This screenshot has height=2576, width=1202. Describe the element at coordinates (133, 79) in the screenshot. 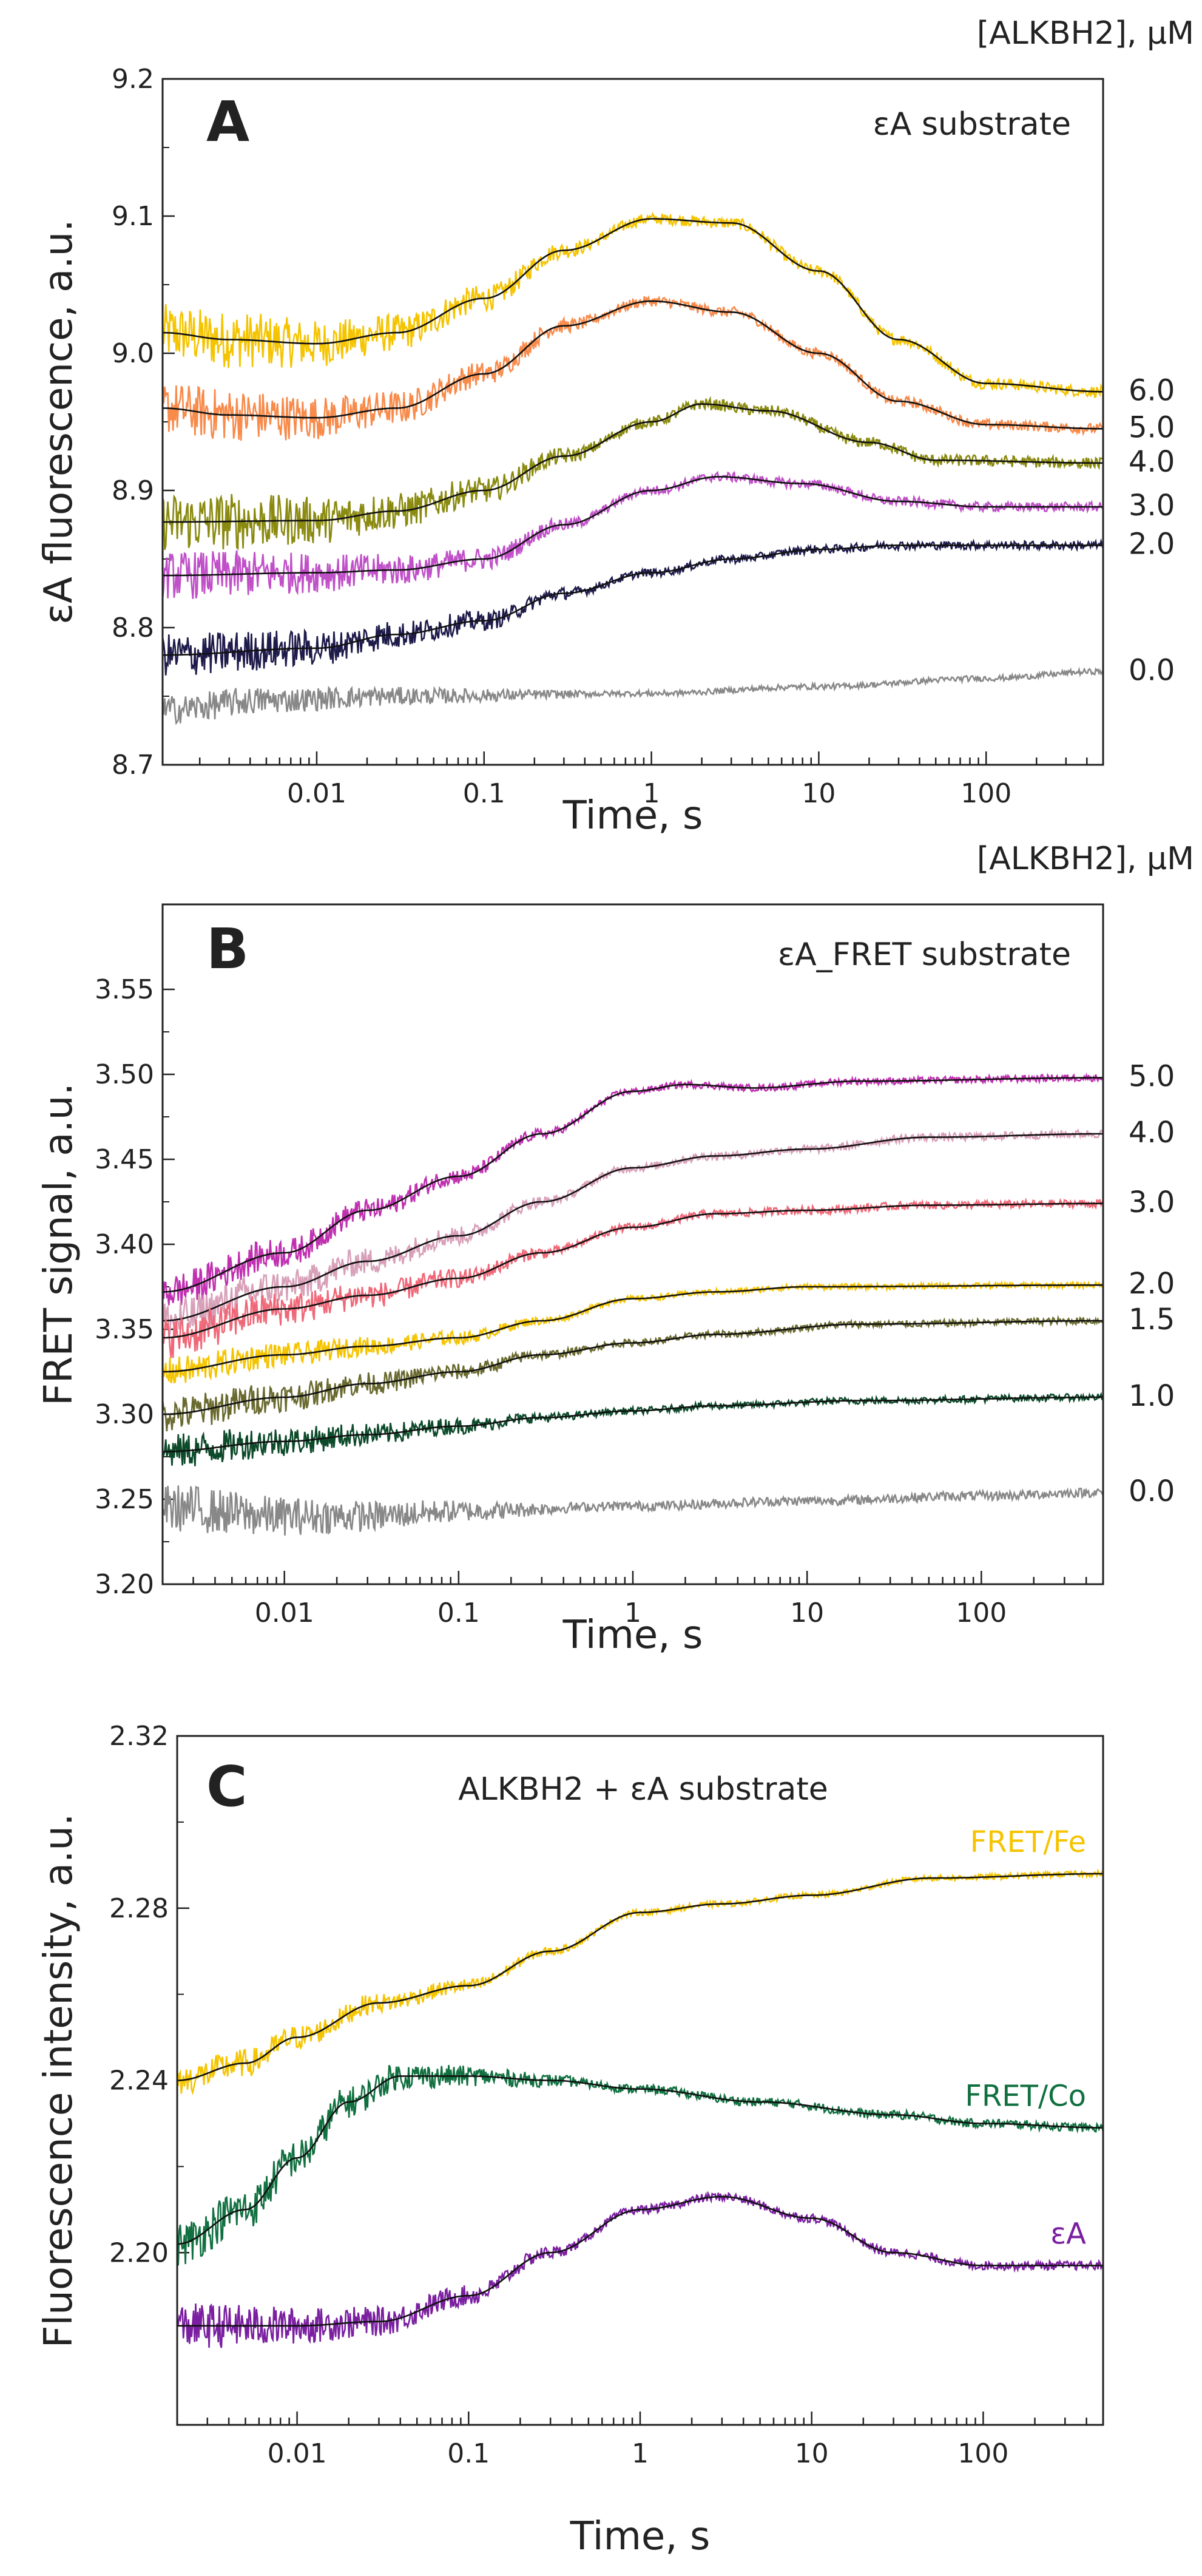

I see `y-tick-label: 9.2` at that location.